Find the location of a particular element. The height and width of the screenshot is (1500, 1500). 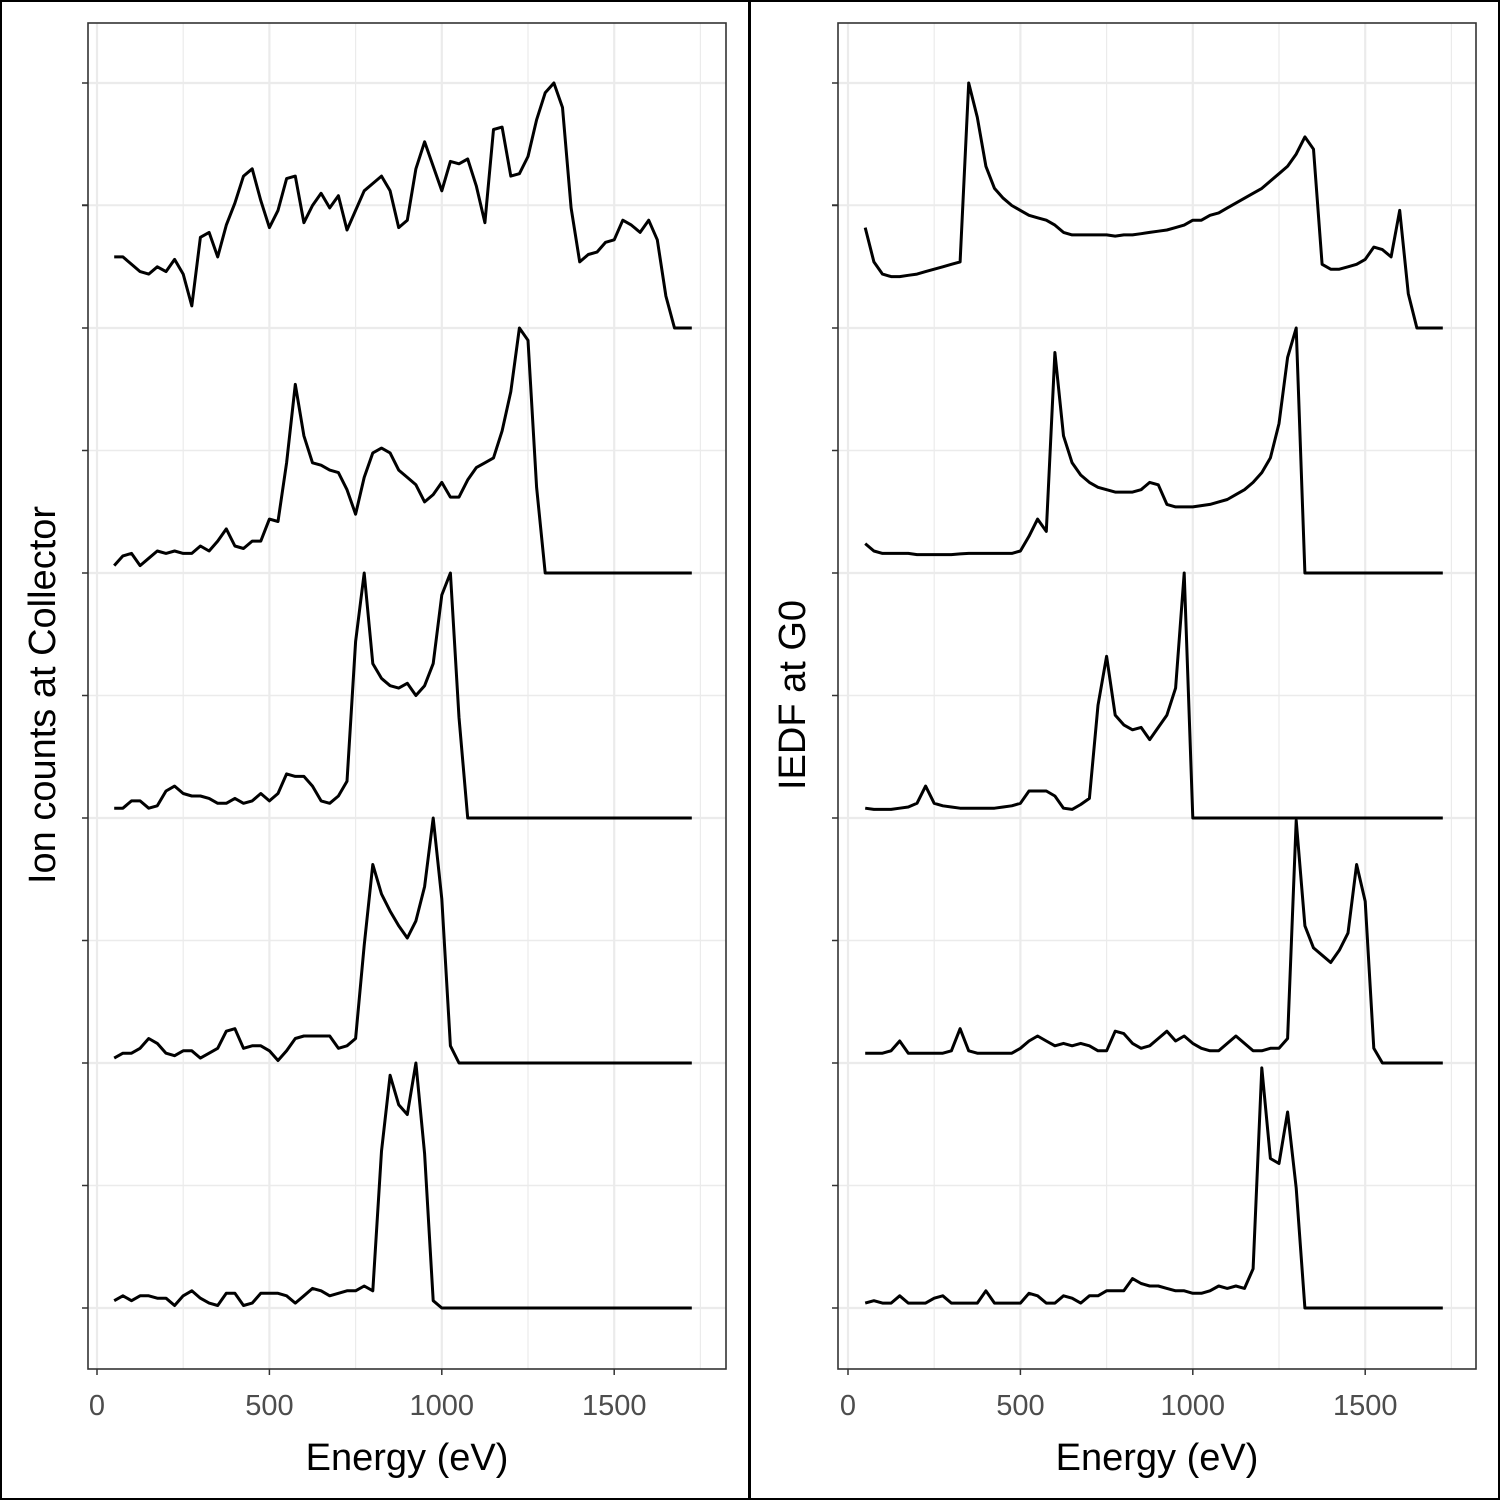

left-xtick-label: 0 is located at coordinates (97, 1406).